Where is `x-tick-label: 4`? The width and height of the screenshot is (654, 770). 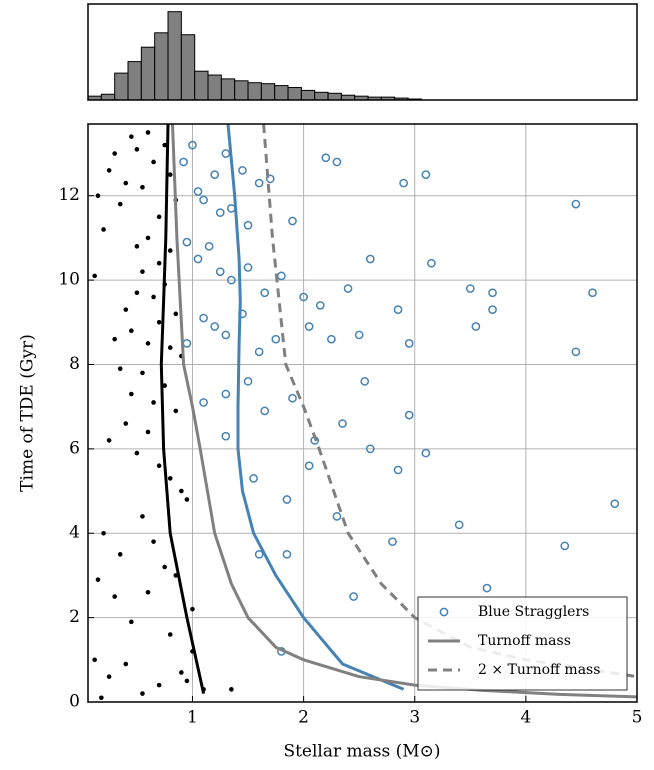 x-tick-label: 4 is located at coordinates (525, 718).